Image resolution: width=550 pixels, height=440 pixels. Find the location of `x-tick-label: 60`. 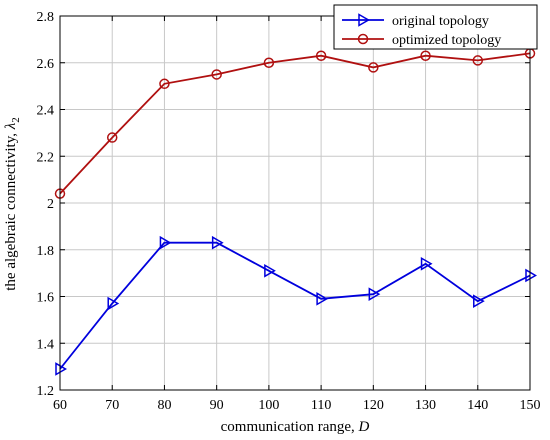

x-tick-label: 60 is located at coordinates (60, 405).